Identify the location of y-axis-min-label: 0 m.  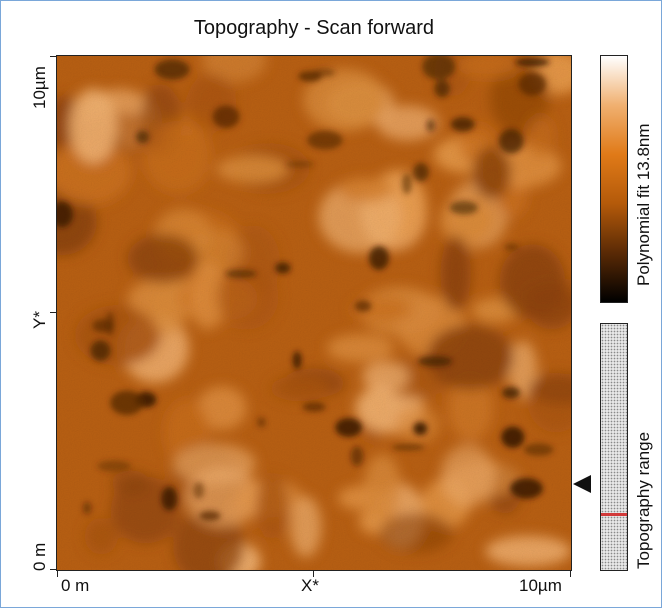
(39, 556).